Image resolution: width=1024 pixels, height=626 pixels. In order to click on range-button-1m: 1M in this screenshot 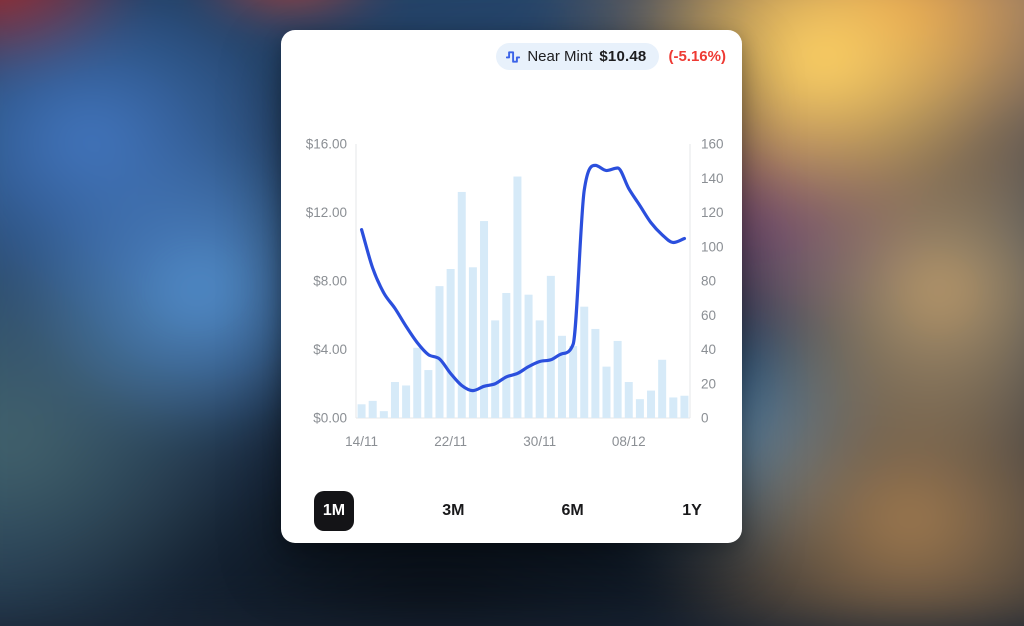, I will do `click(334, 511)`.